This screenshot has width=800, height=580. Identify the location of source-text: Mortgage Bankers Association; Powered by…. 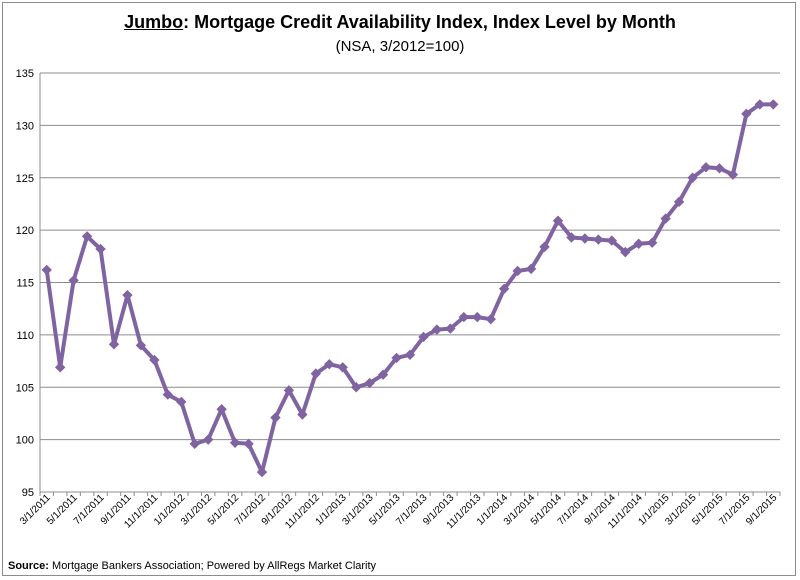
(212, 566).